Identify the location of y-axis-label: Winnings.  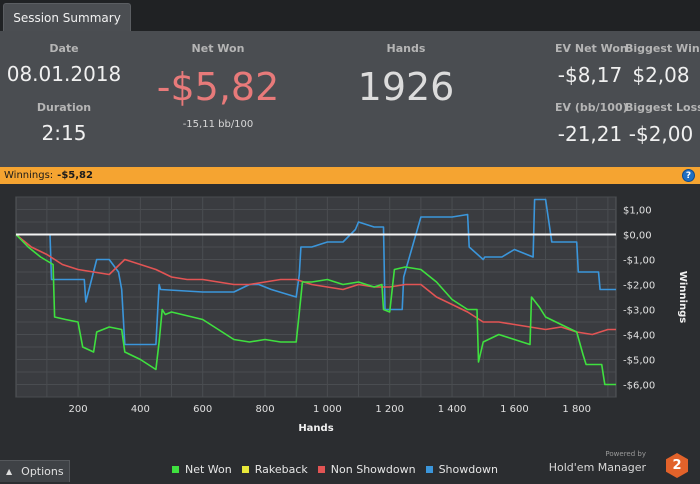
(682, 297).